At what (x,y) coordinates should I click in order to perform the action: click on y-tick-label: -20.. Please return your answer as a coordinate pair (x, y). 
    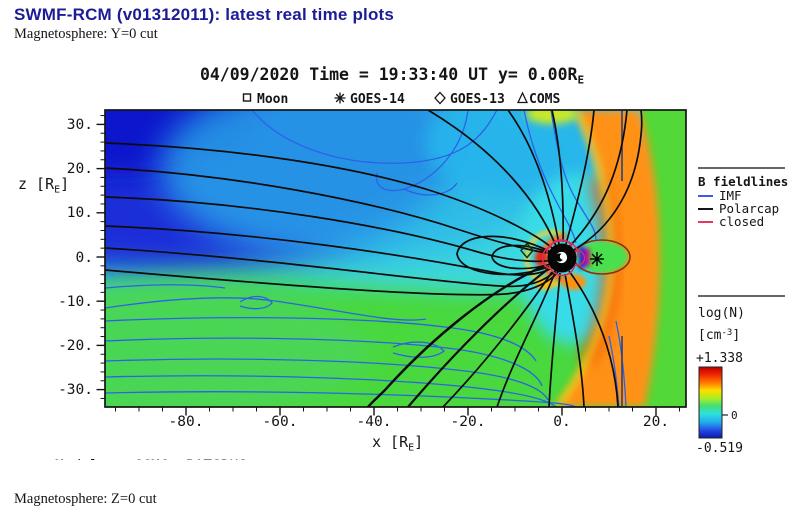
    Looking at the image, I should click on (75, 346).